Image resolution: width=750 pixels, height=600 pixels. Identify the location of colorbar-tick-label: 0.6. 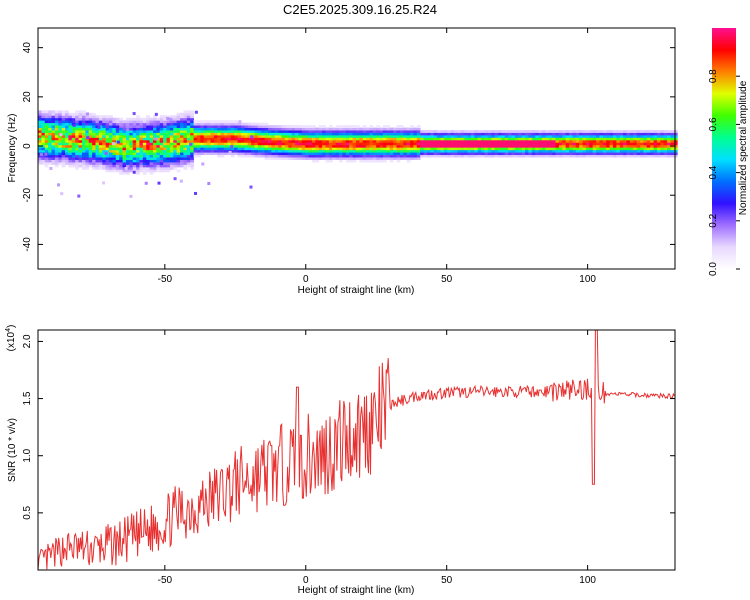
(713, 124).